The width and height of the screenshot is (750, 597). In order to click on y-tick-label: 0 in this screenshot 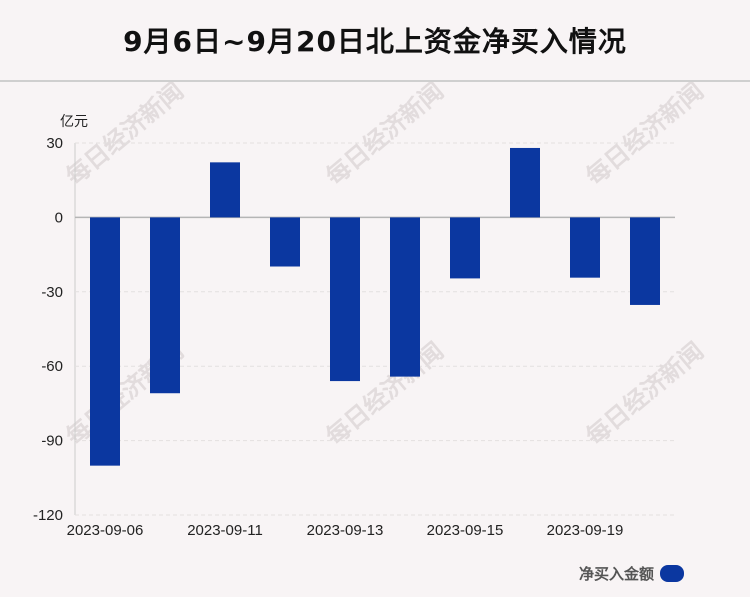, I will do `click(59, 217)`.